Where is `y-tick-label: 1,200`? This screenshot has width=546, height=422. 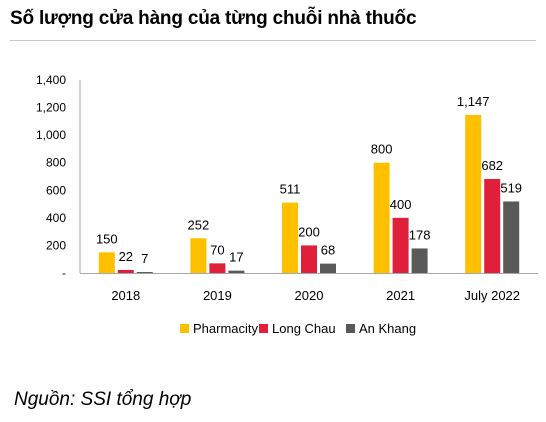 y-tick-label: 1,200 is located at coordinates (51, 108).